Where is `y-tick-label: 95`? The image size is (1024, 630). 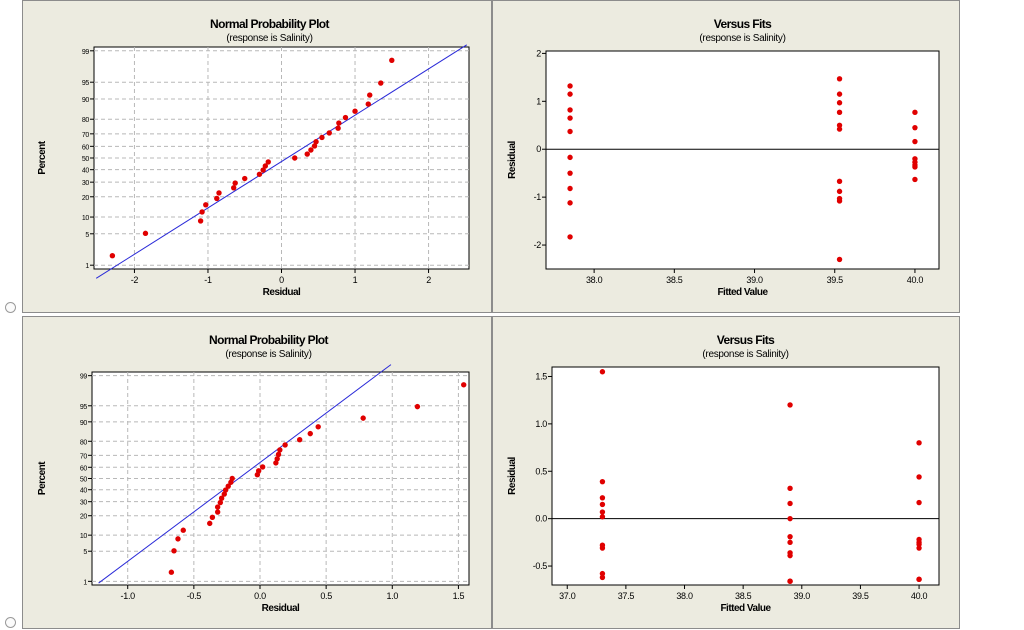
y-tick-label: 95 is located at coordinates (86, 83).